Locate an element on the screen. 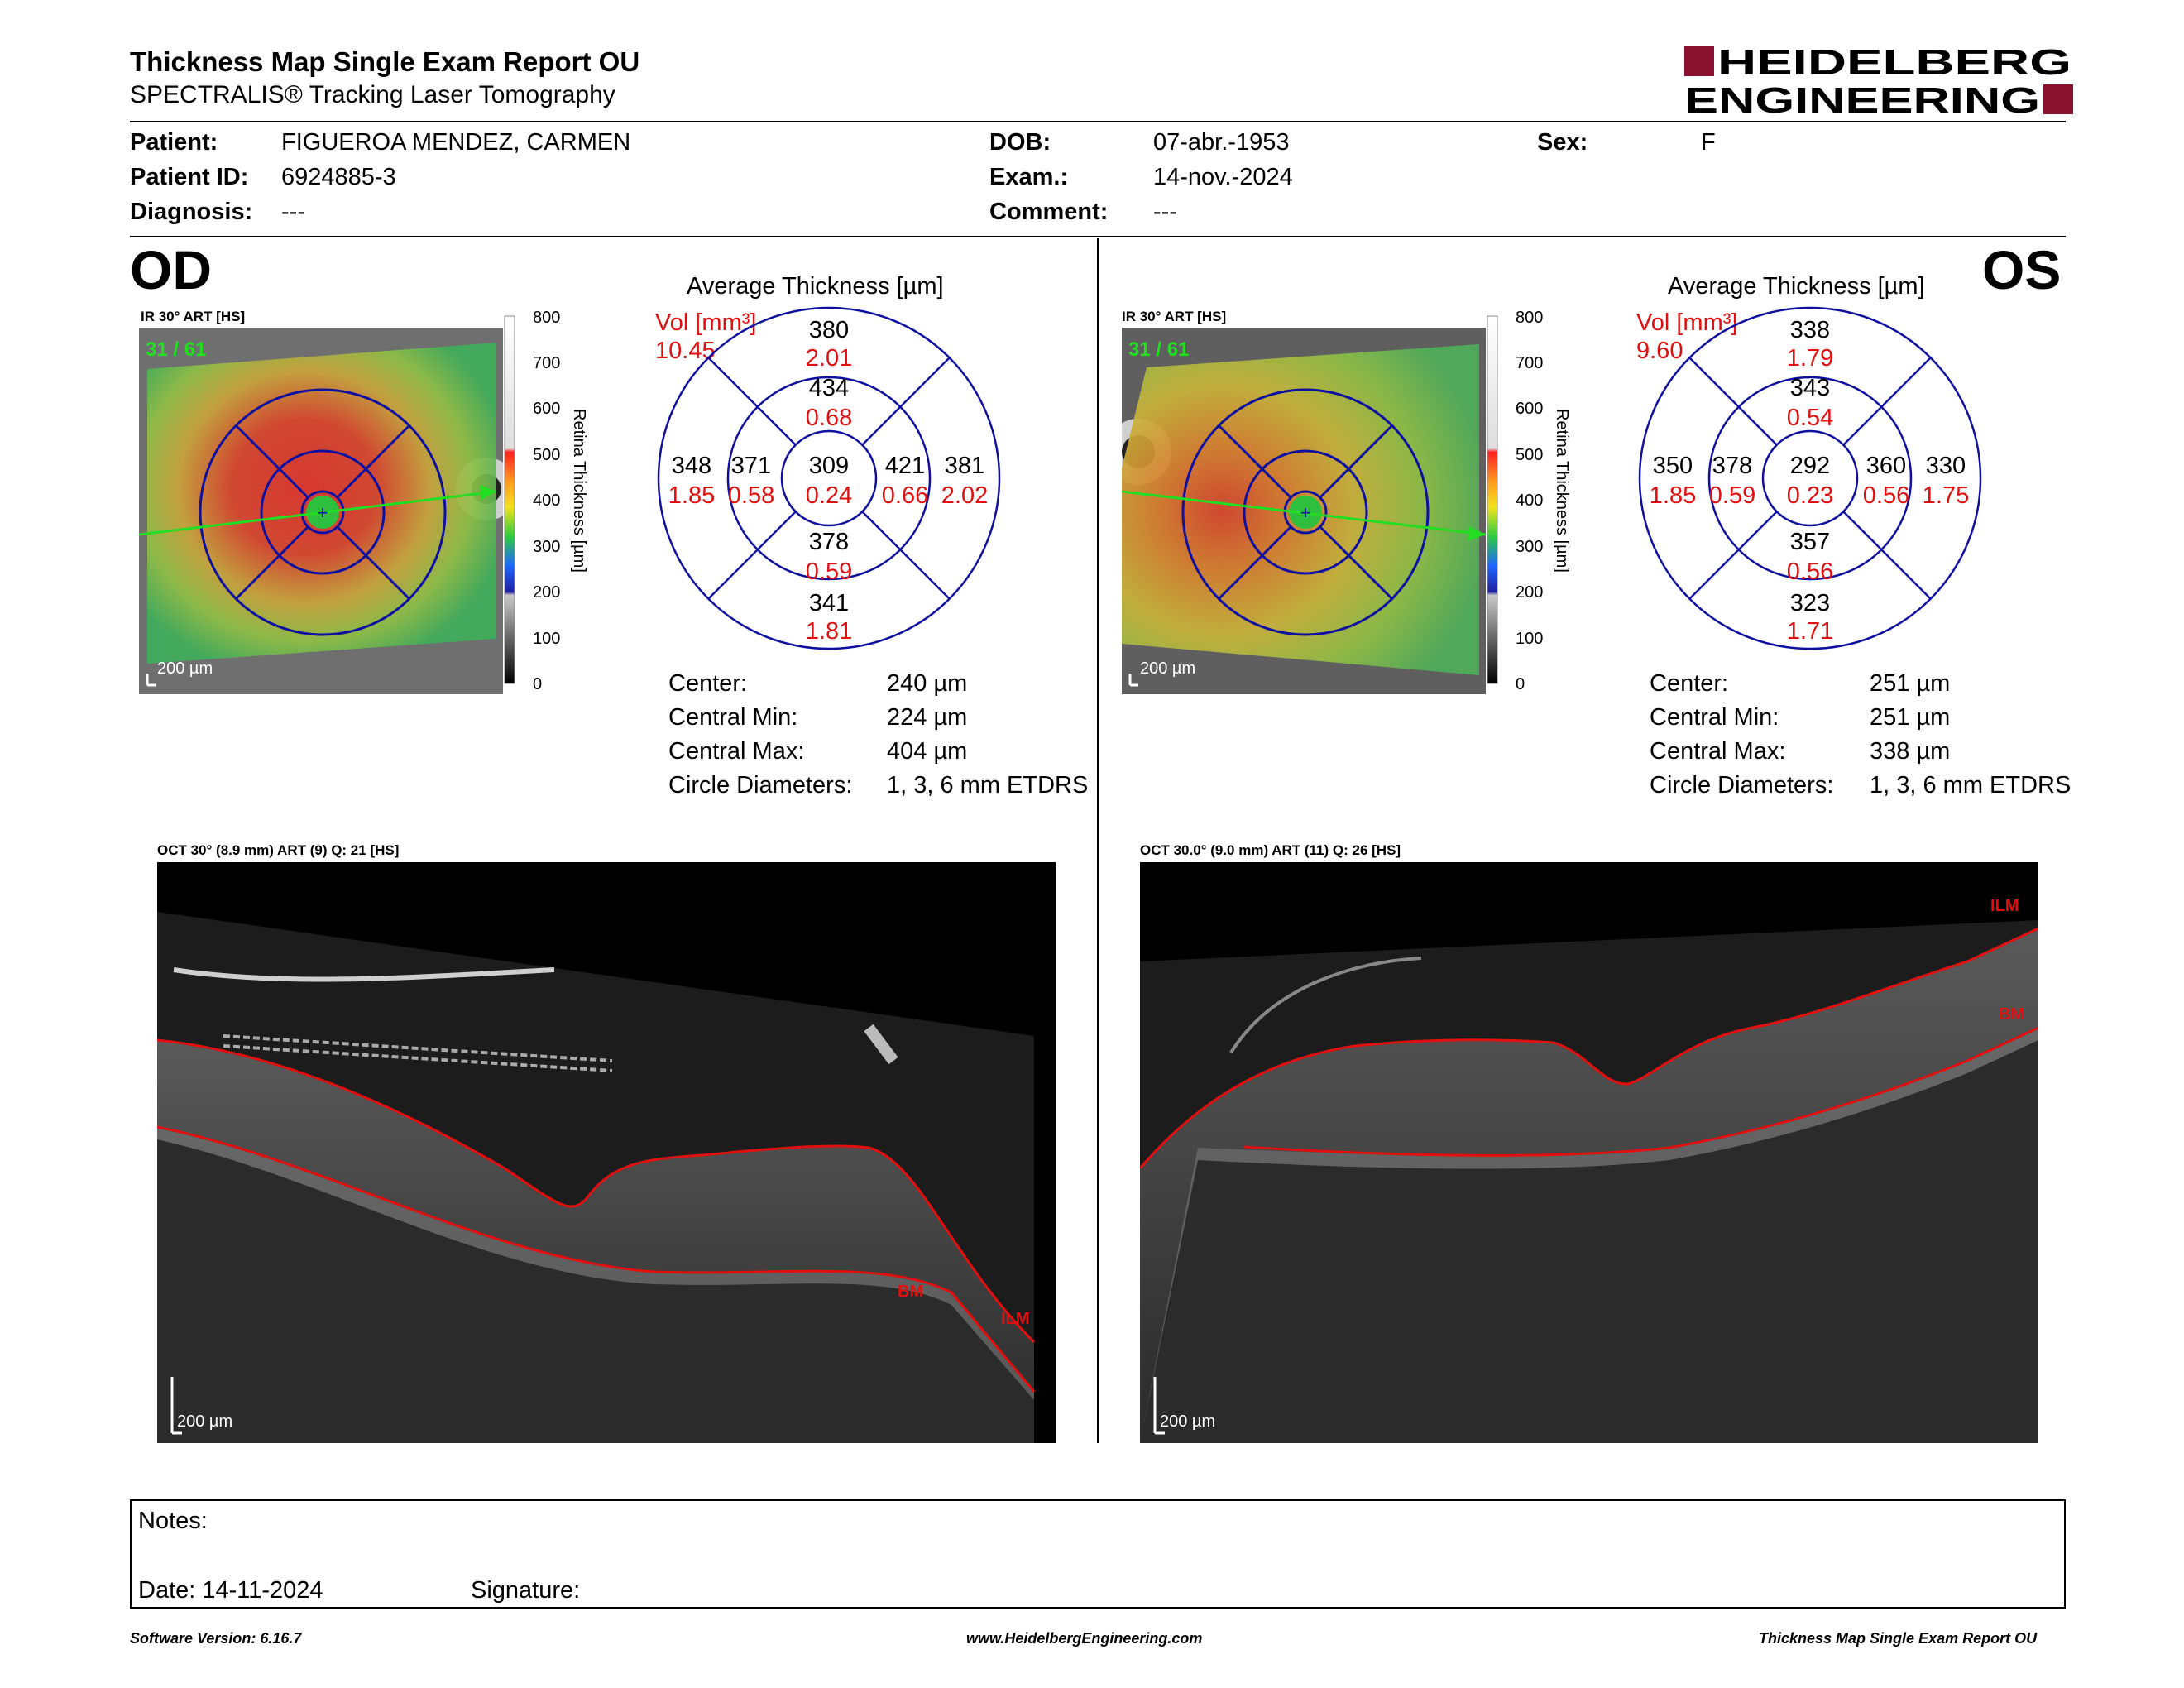 This screenshot has width=2184, height=1688. od-inner-left-thickness: 371 is located at coordinates (751, 466).